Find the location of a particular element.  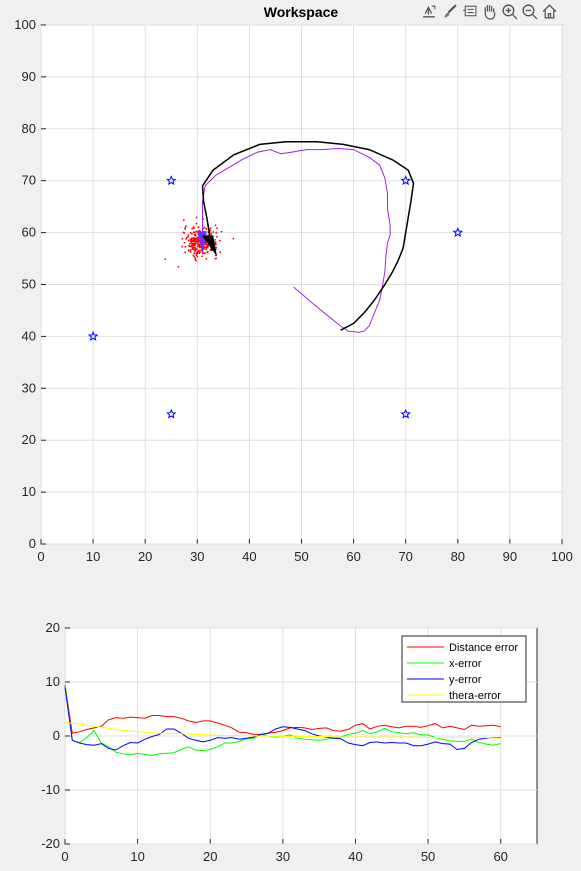

err-ytick-label: 10 is located at coordinates (53, 681).